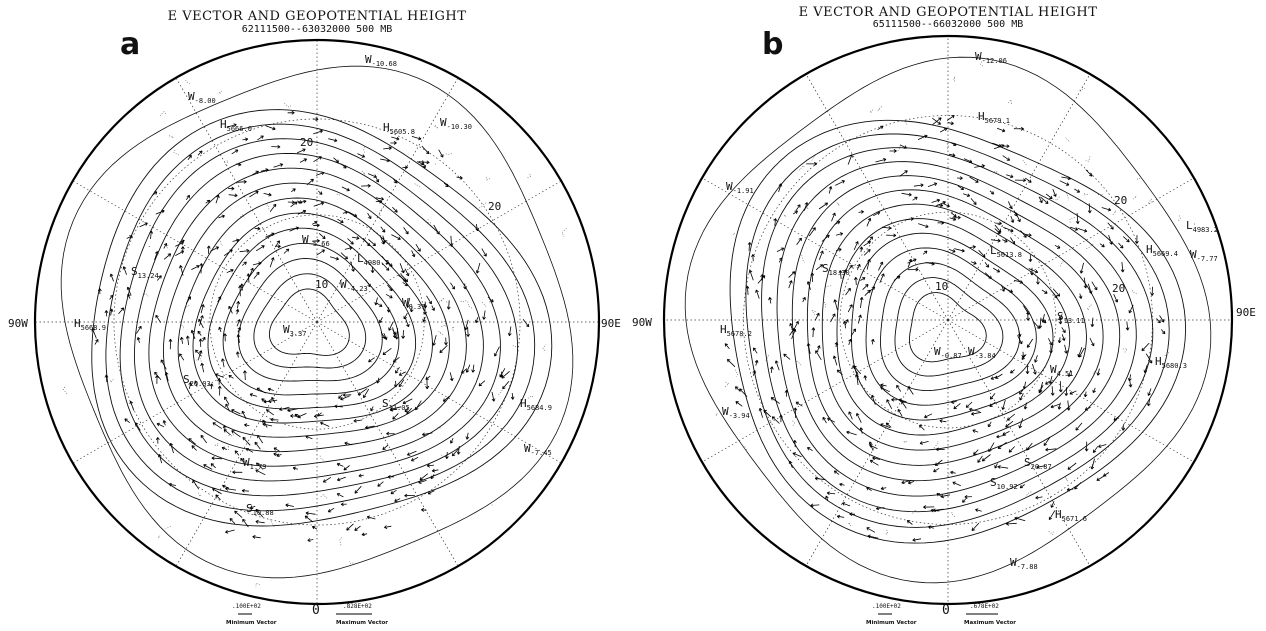  What do you see at coordinates (1171, 362) in the screenshot?
I see `center-marker: H5680.3` at bounding box center [1171, 362].